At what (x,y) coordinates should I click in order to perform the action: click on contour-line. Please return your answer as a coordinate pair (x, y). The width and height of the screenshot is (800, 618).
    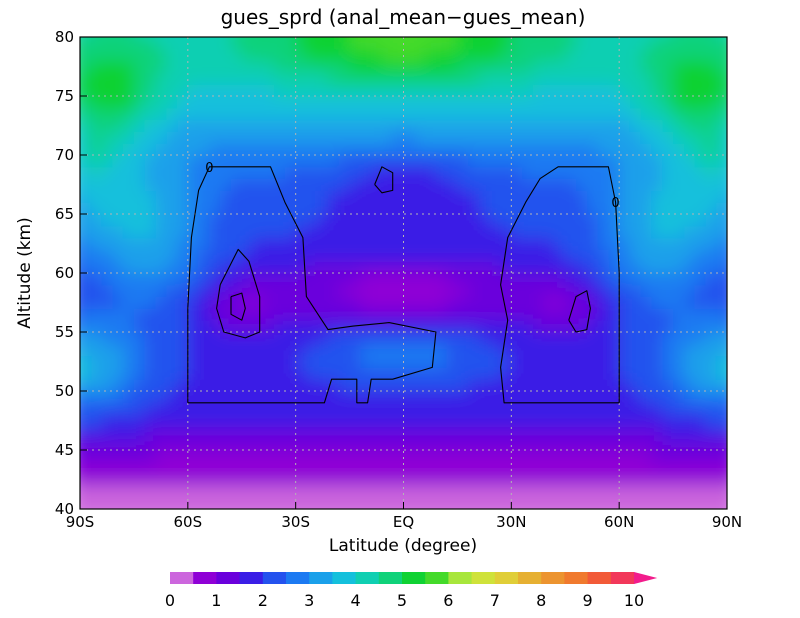
    Looking at the image, I should click on (238, 306).